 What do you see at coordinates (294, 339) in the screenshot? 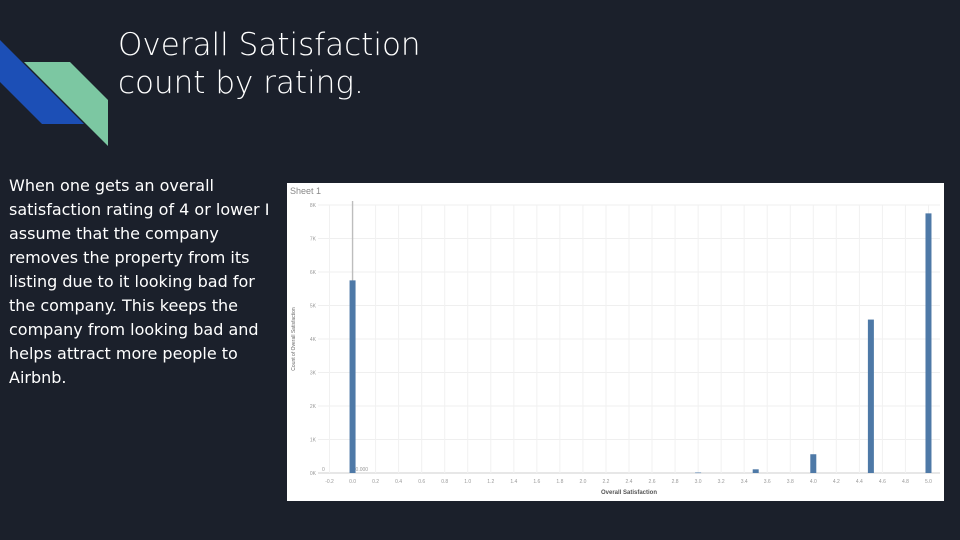
I see `y-axis-title: Count of Overall Satisfaction` at bounding box center [294, 339].